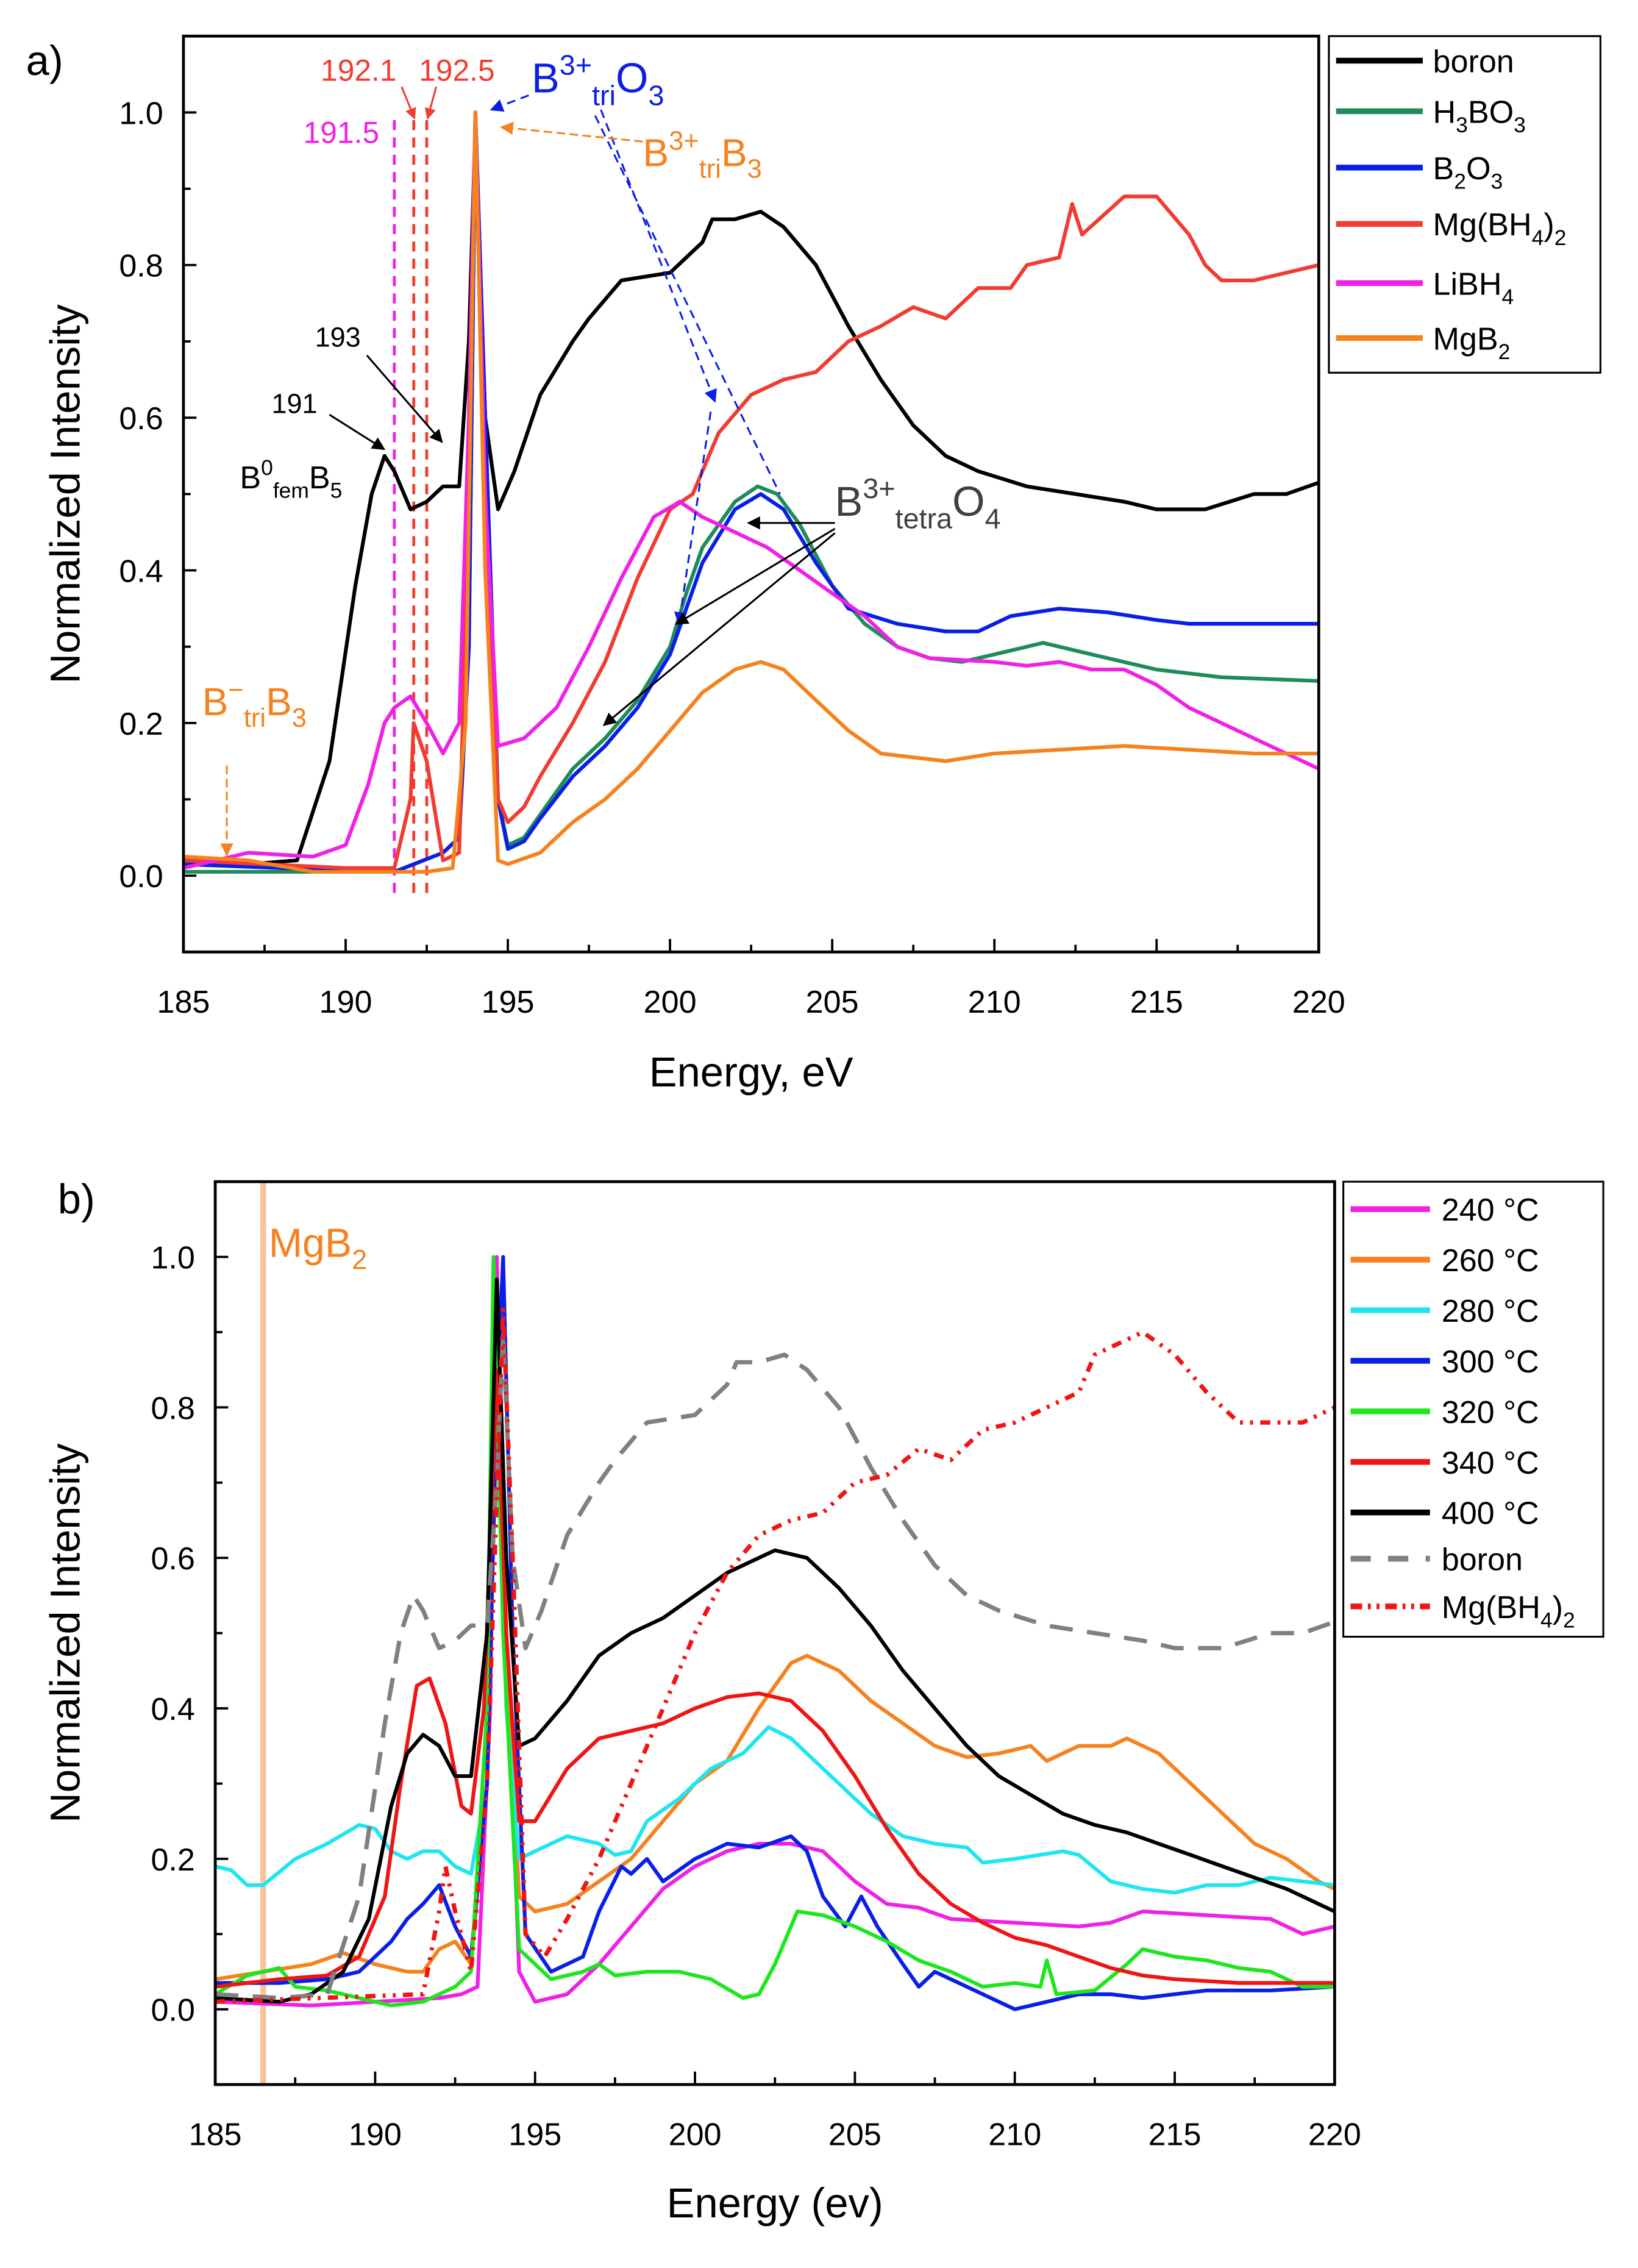 The height and width of the screenshot is (2268, 1638). Describe the element at coordinates (968, 501) in the screenshot. I see `annotation-label-part: O` at that location.